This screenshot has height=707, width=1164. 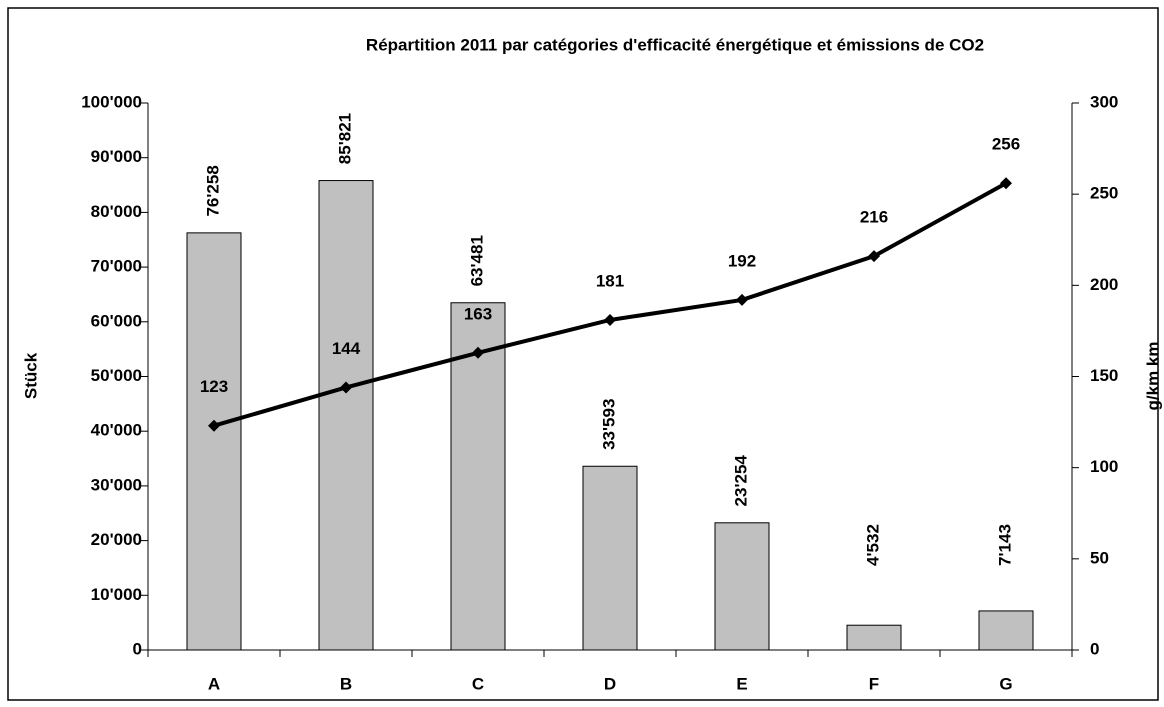 I want to click on y2-tick-label: 50, so click(x=1099, y=557).